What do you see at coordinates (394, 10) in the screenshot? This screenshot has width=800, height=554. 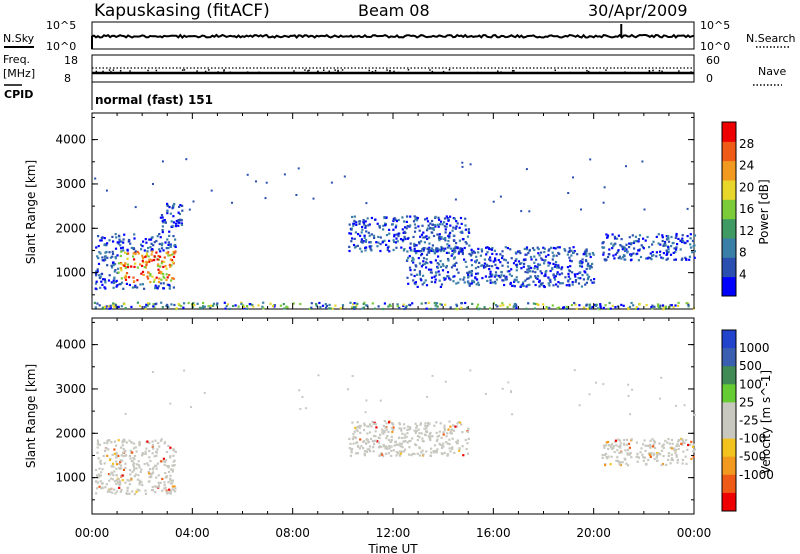 I see `beam-title: Beam 08` at bounding box center [394, 10].